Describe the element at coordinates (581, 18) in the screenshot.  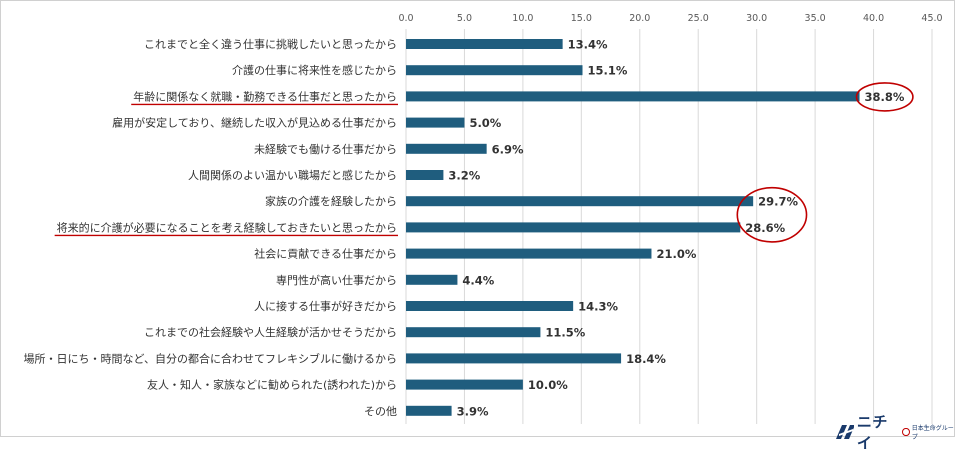
I see `x-tick-label: 15.0` at that location.